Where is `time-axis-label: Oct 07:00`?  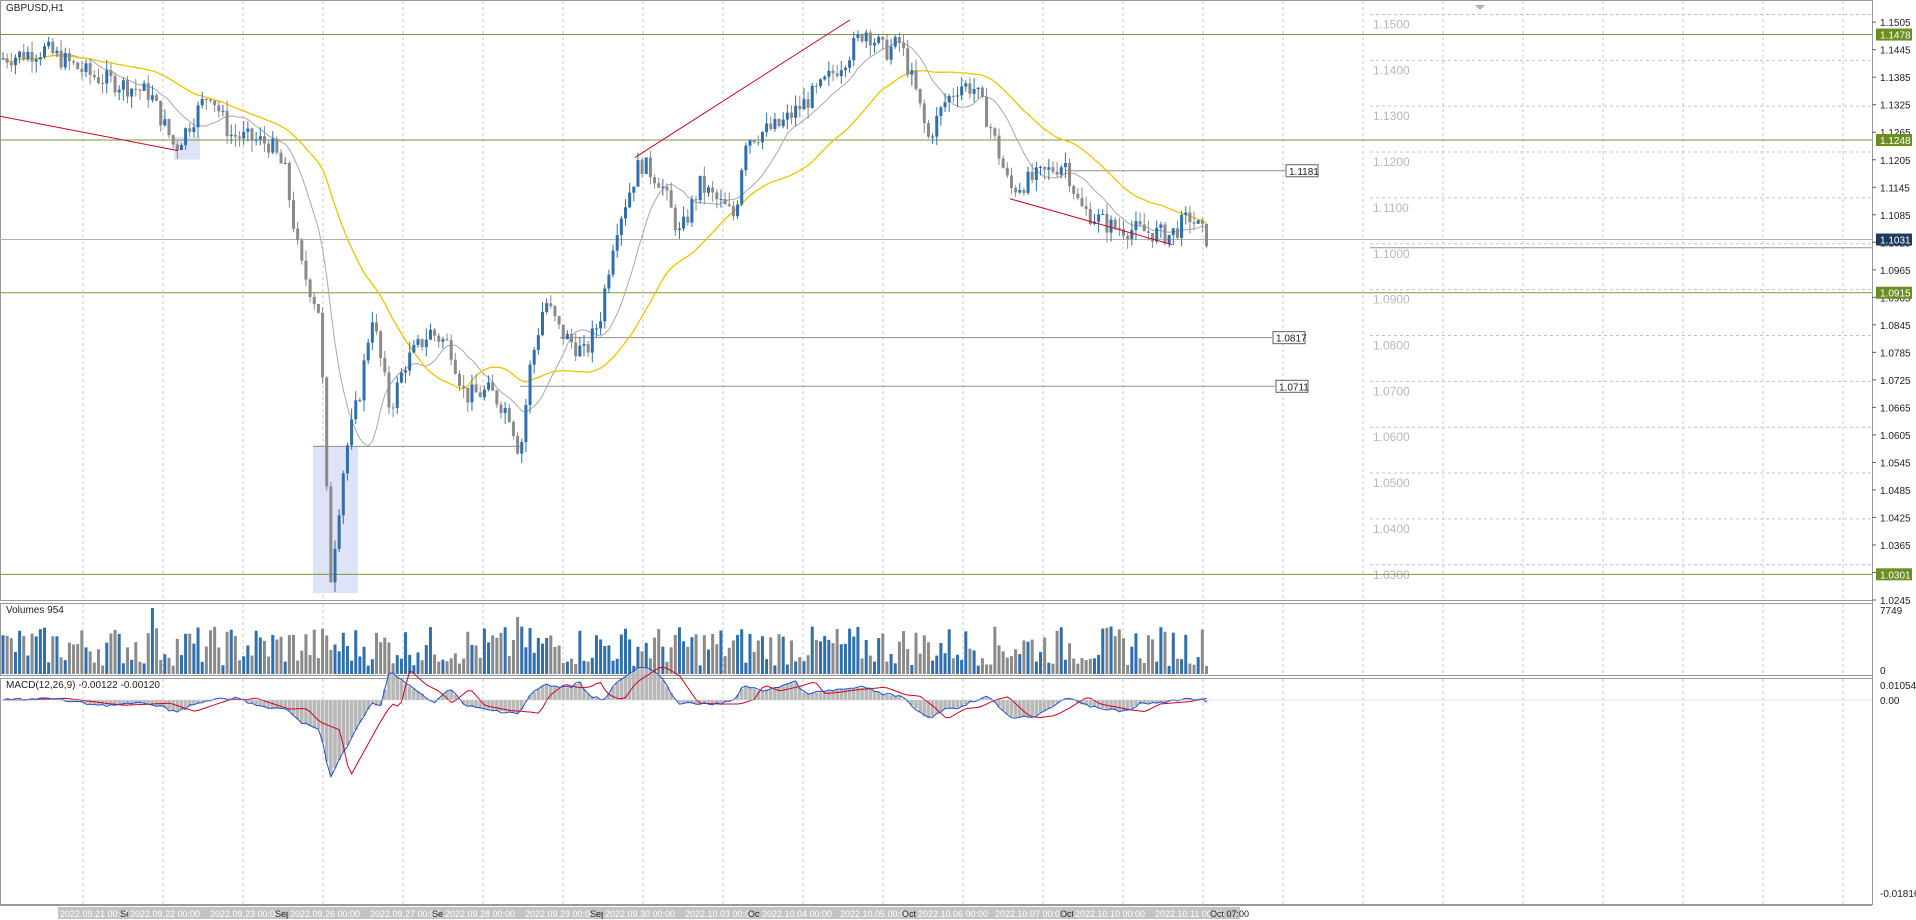
time-axis-label: Oct 07:00 is located at coordinates (1229, 914).